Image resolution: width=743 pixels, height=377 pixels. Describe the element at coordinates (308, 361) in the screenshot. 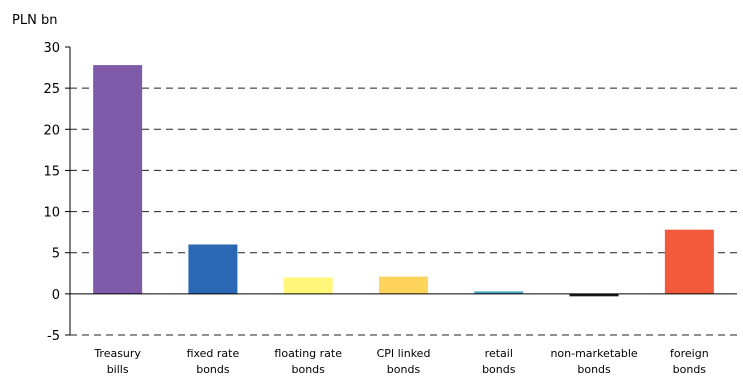

I see `x-tick-label: floating rate bonds` at that location.